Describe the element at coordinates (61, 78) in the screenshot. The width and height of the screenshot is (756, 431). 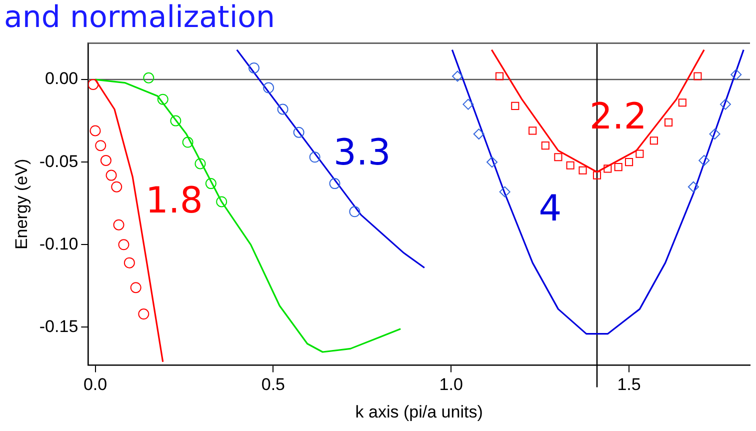
I see `y-tick-label: 0.00` at that location.